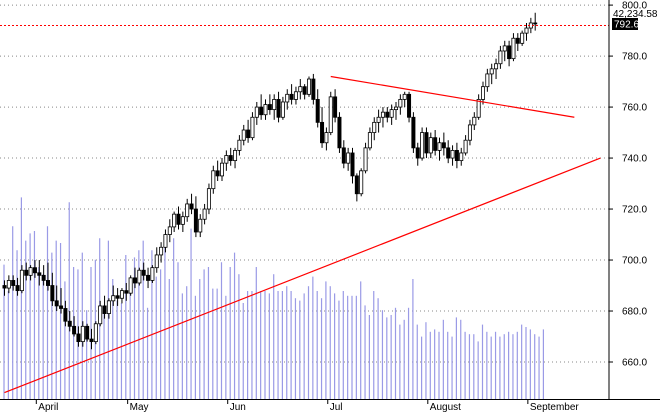 Image resolution: width=660 pixels, height=417 pixels. What do you see at coordinates (452, 96) in the screenshot?
I see `trend-line` at bounding box center [452, 96].